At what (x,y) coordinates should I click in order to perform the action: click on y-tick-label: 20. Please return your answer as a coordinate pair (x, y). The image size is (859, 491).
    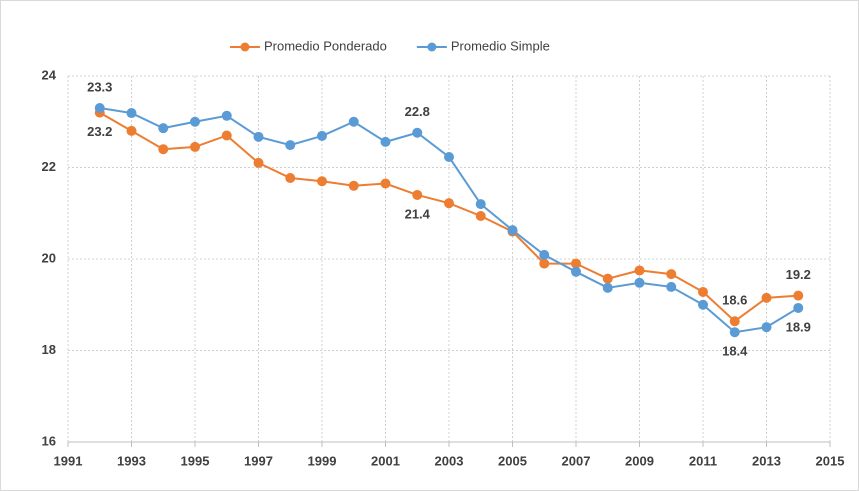
    Looking at the image, I should click on (49, 257).